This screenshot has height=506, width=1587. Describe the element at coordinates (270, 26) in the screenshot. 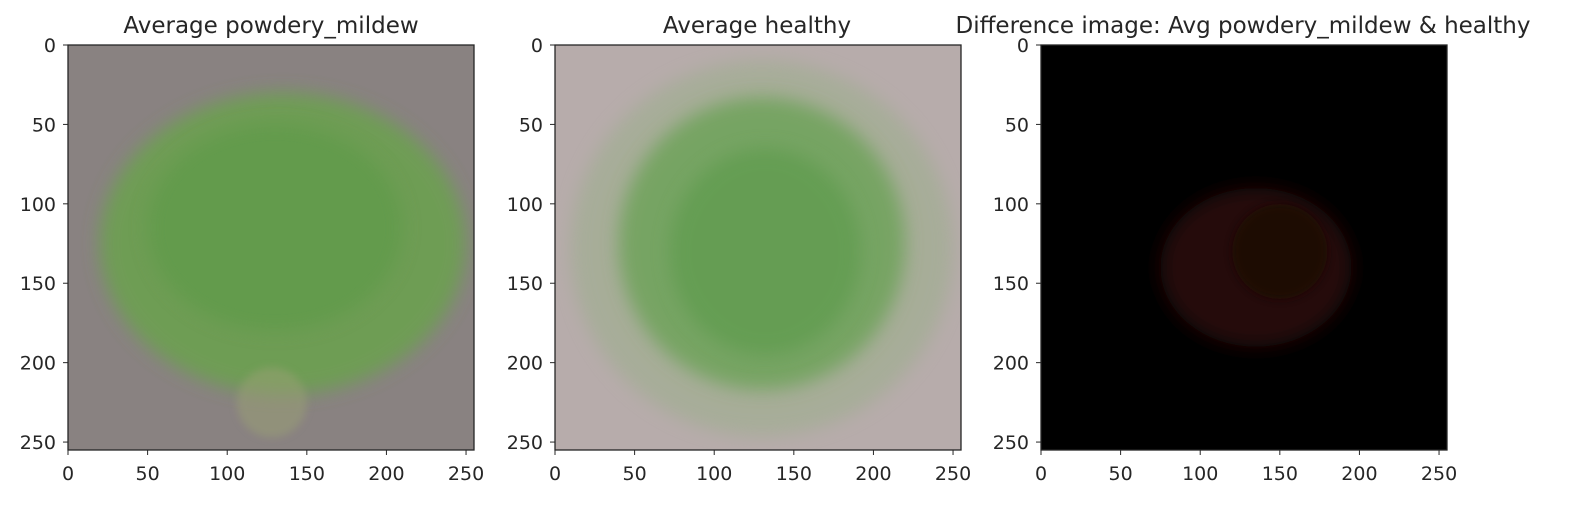

I see `chart-title: Average powdery_mildew` at that location.